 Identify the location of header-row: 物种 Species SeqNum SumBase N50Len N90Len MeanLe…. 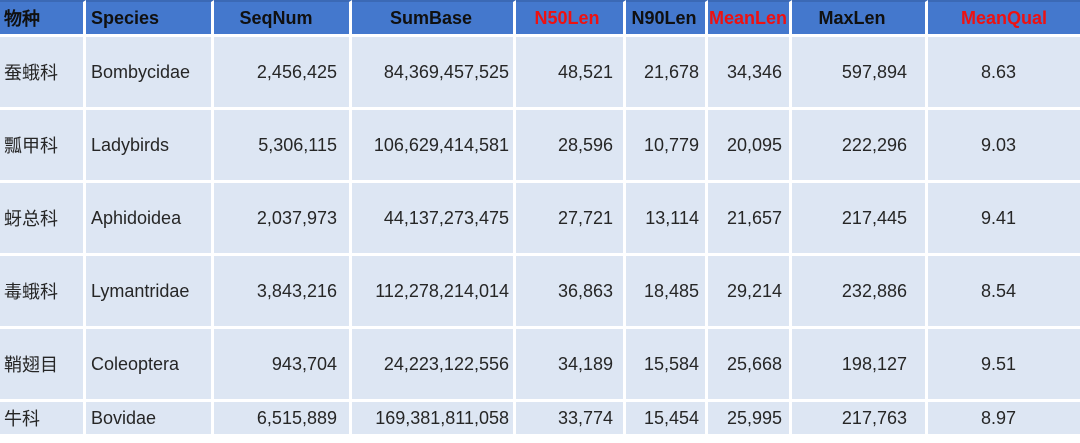
(540, 18).